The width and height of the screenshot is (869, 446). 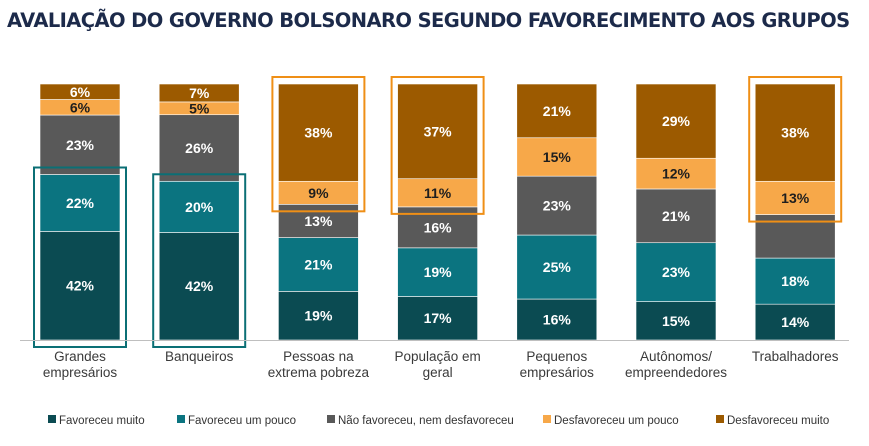 I want to click on legend-swatch-favoreceu-muito, so click(x=52, y=419).